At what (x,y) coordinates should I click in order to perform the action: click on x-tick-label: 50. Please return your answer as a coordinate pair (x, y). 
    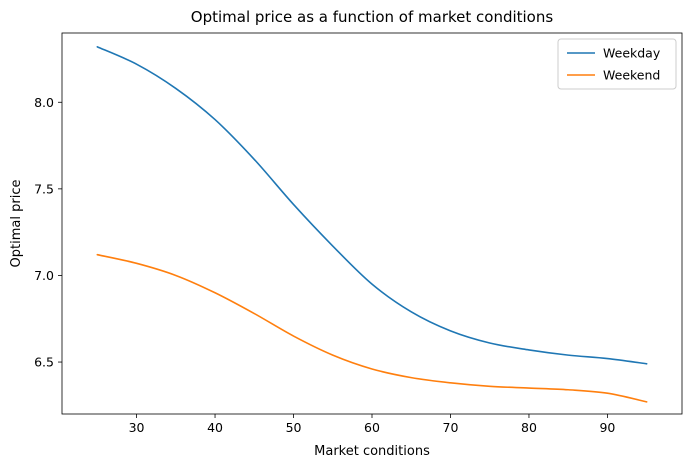
    Looking at the image, I should click on (294, 427).